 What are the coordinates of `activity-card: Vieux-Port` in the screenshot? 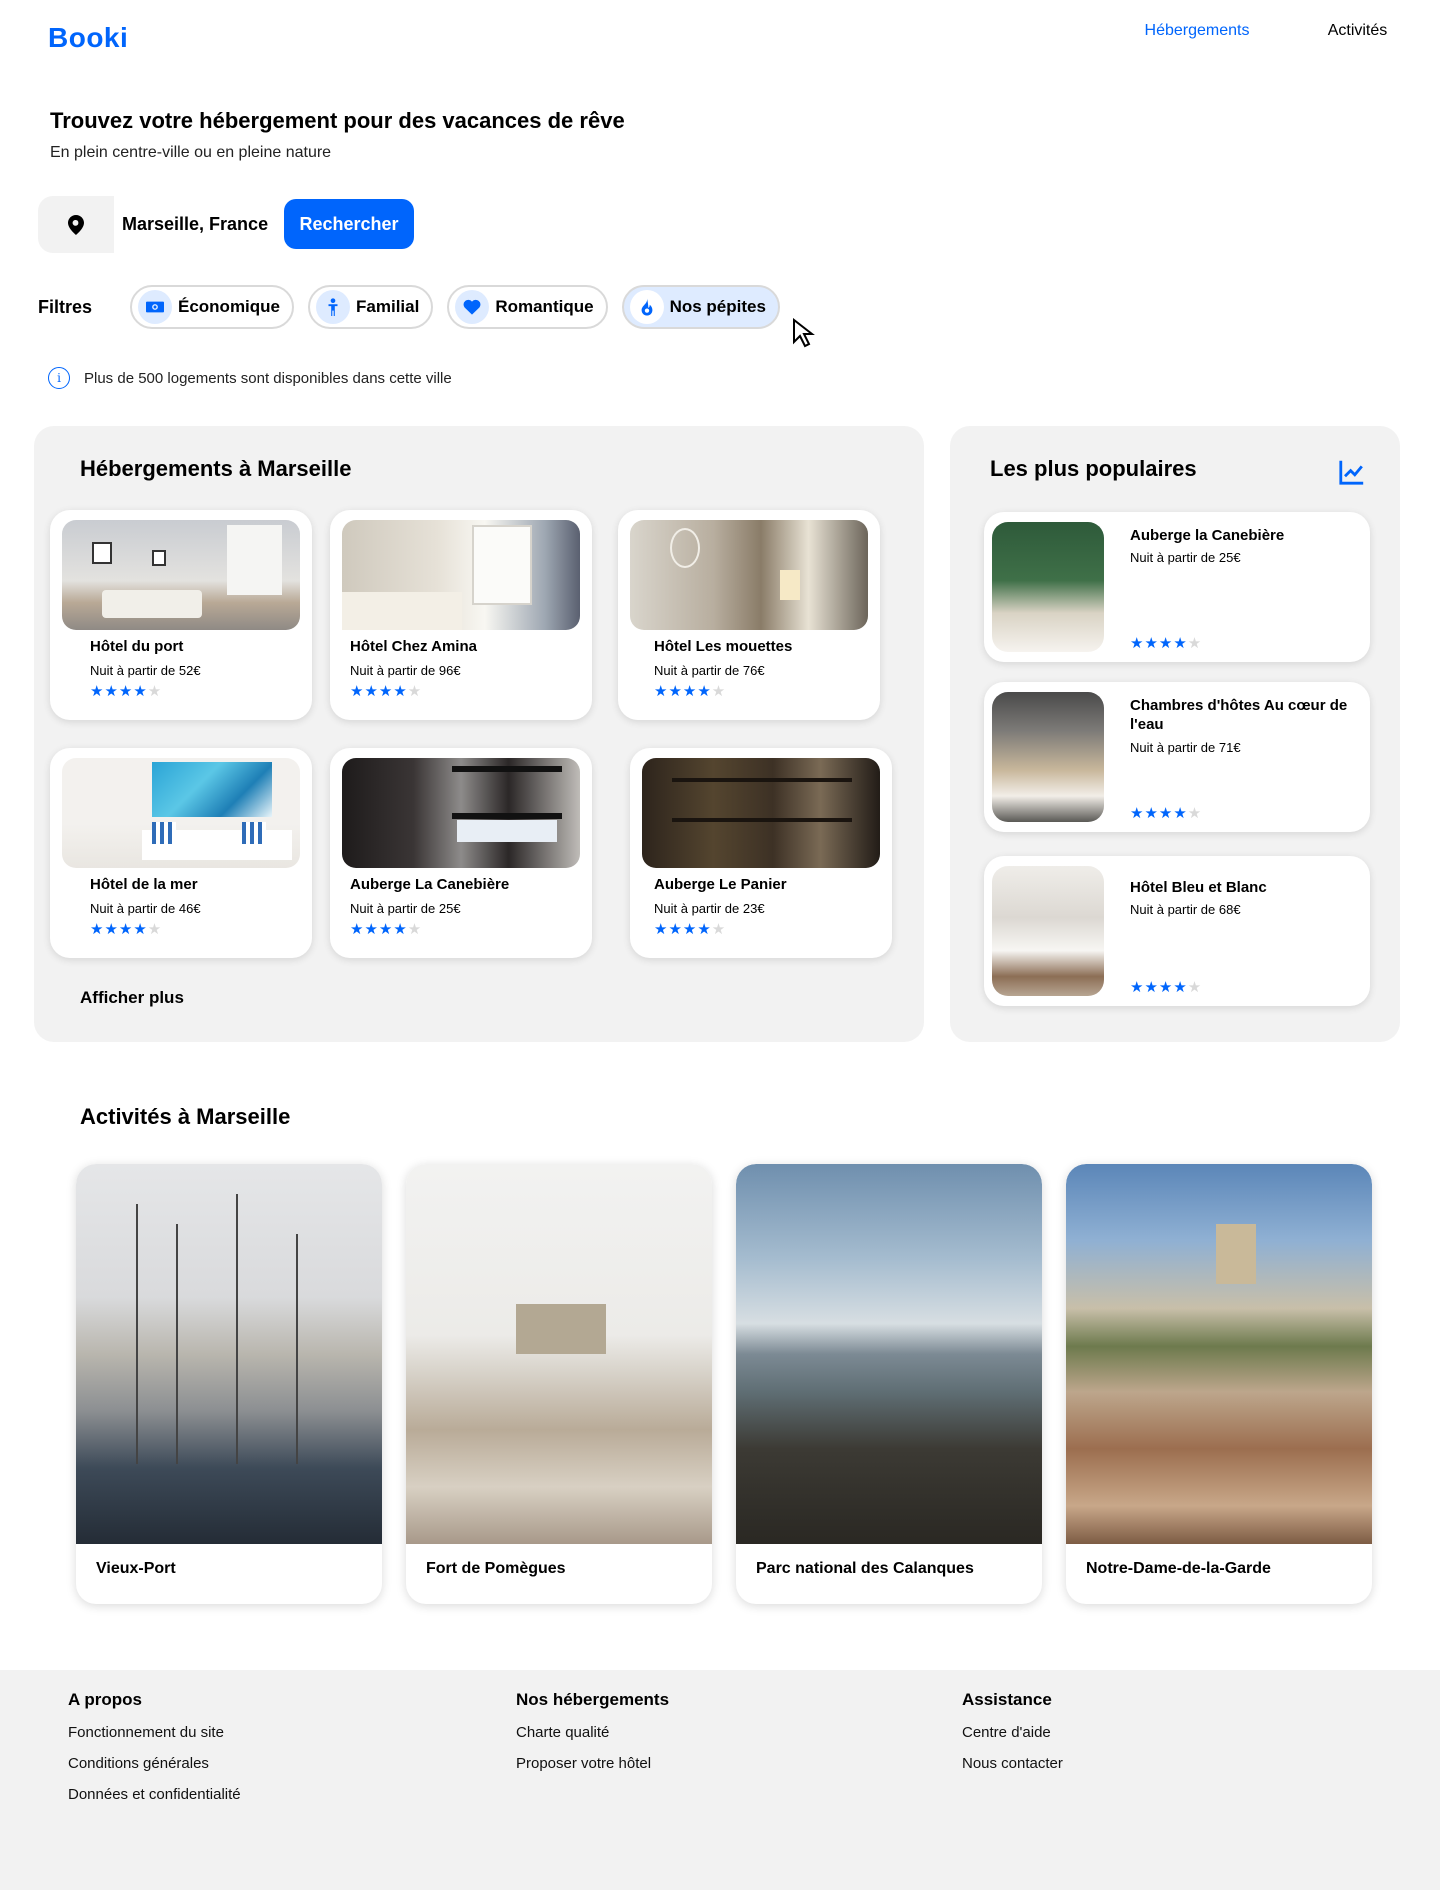 It's located at (229, 1384).